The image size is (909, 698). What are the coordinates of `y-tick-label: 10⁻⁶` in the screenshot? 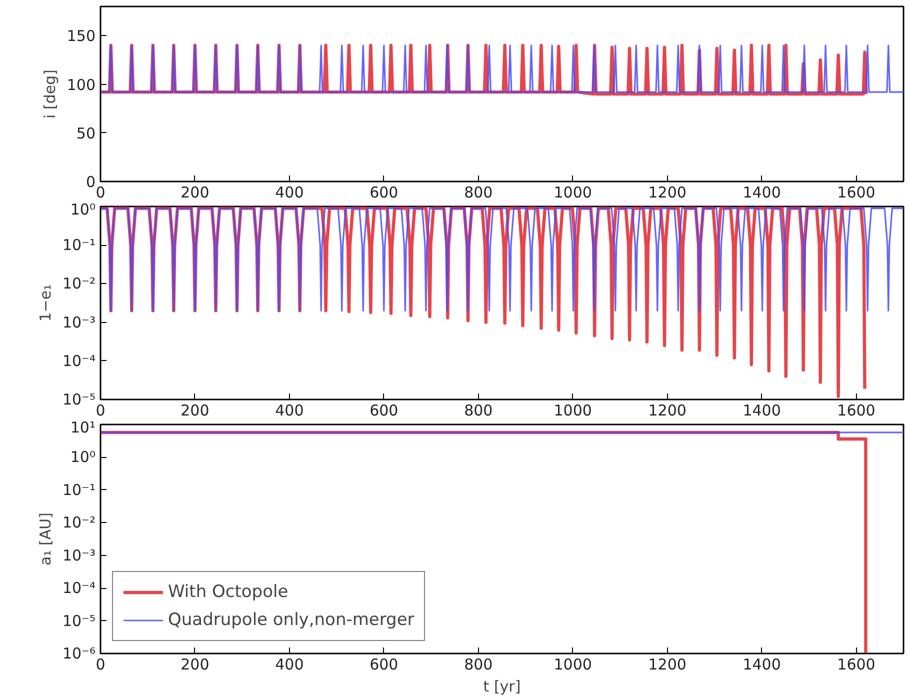 It's located at (79, 653).